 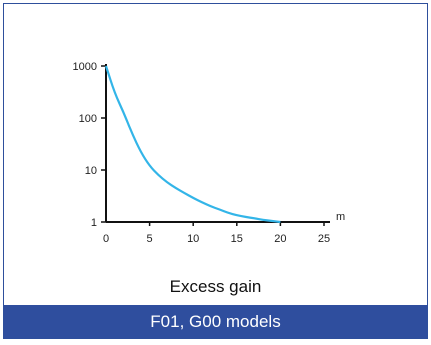 What do you see at coordinates (91, 171) in the screenshot?
I see `y-tick-label: 10` at bounding box center [91, 171].